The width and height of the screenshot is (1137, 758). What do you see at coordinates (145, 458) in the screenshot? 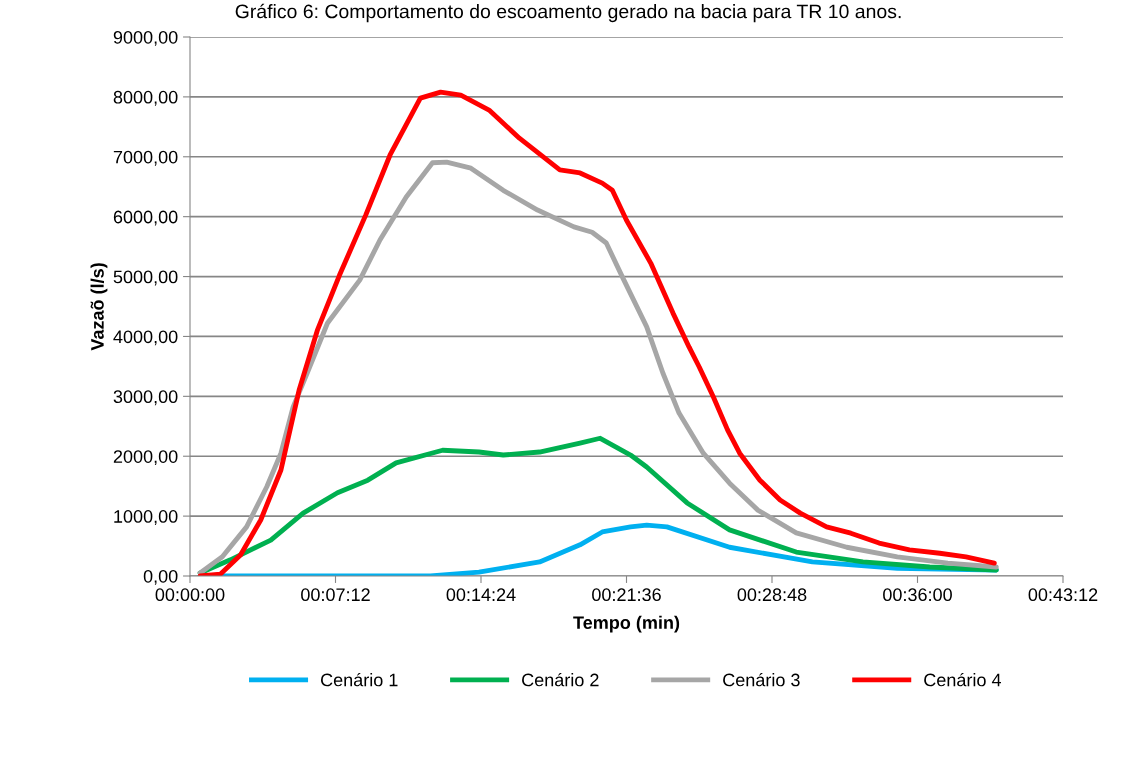
I see `y-tick-label: 2000,00` at bounding box center [145, 458].